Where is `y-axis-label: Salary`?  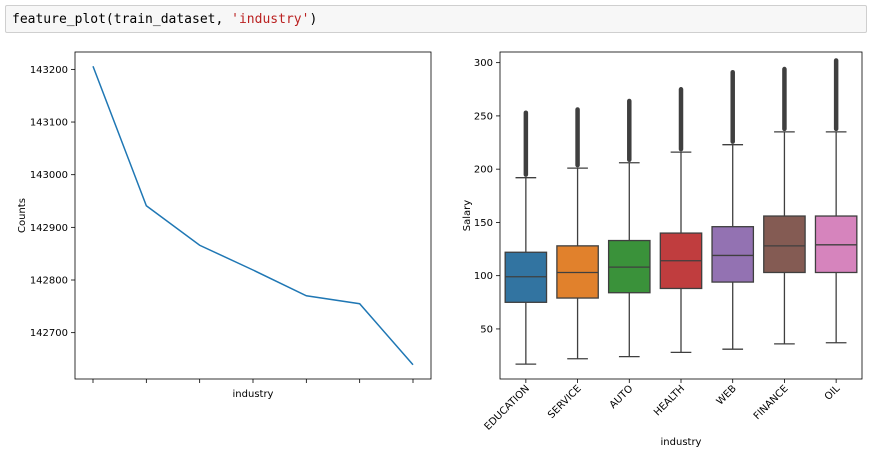 y-axis-label: Salary is located at coordinates (467, 215).